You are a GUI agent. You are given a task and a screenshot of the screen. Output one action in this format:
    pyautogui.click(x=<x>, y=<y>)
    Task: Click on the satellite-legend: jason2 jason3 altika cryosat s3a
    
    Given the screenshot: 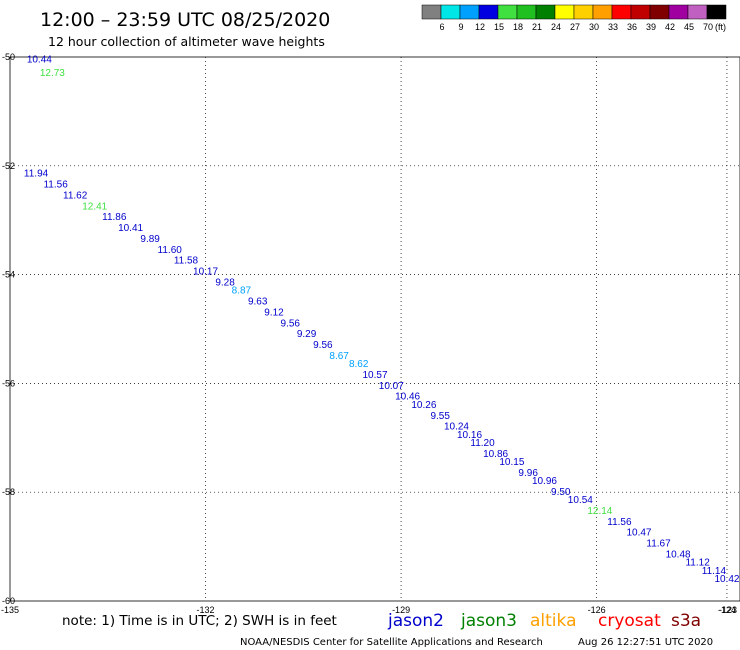 What is the action you would take?
    pyautogui.click(x=544, y=621)
    